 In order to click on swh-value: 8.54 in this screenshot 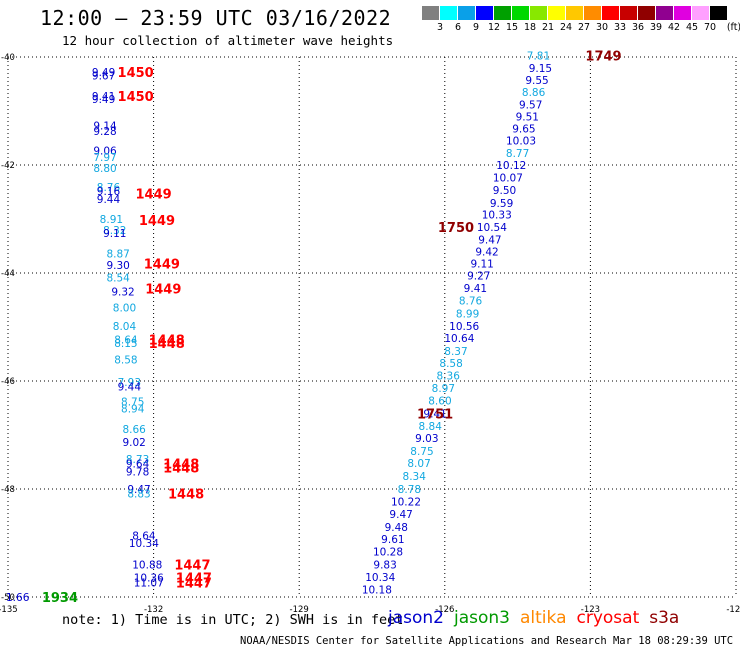, I will do `click(118, 278)`.